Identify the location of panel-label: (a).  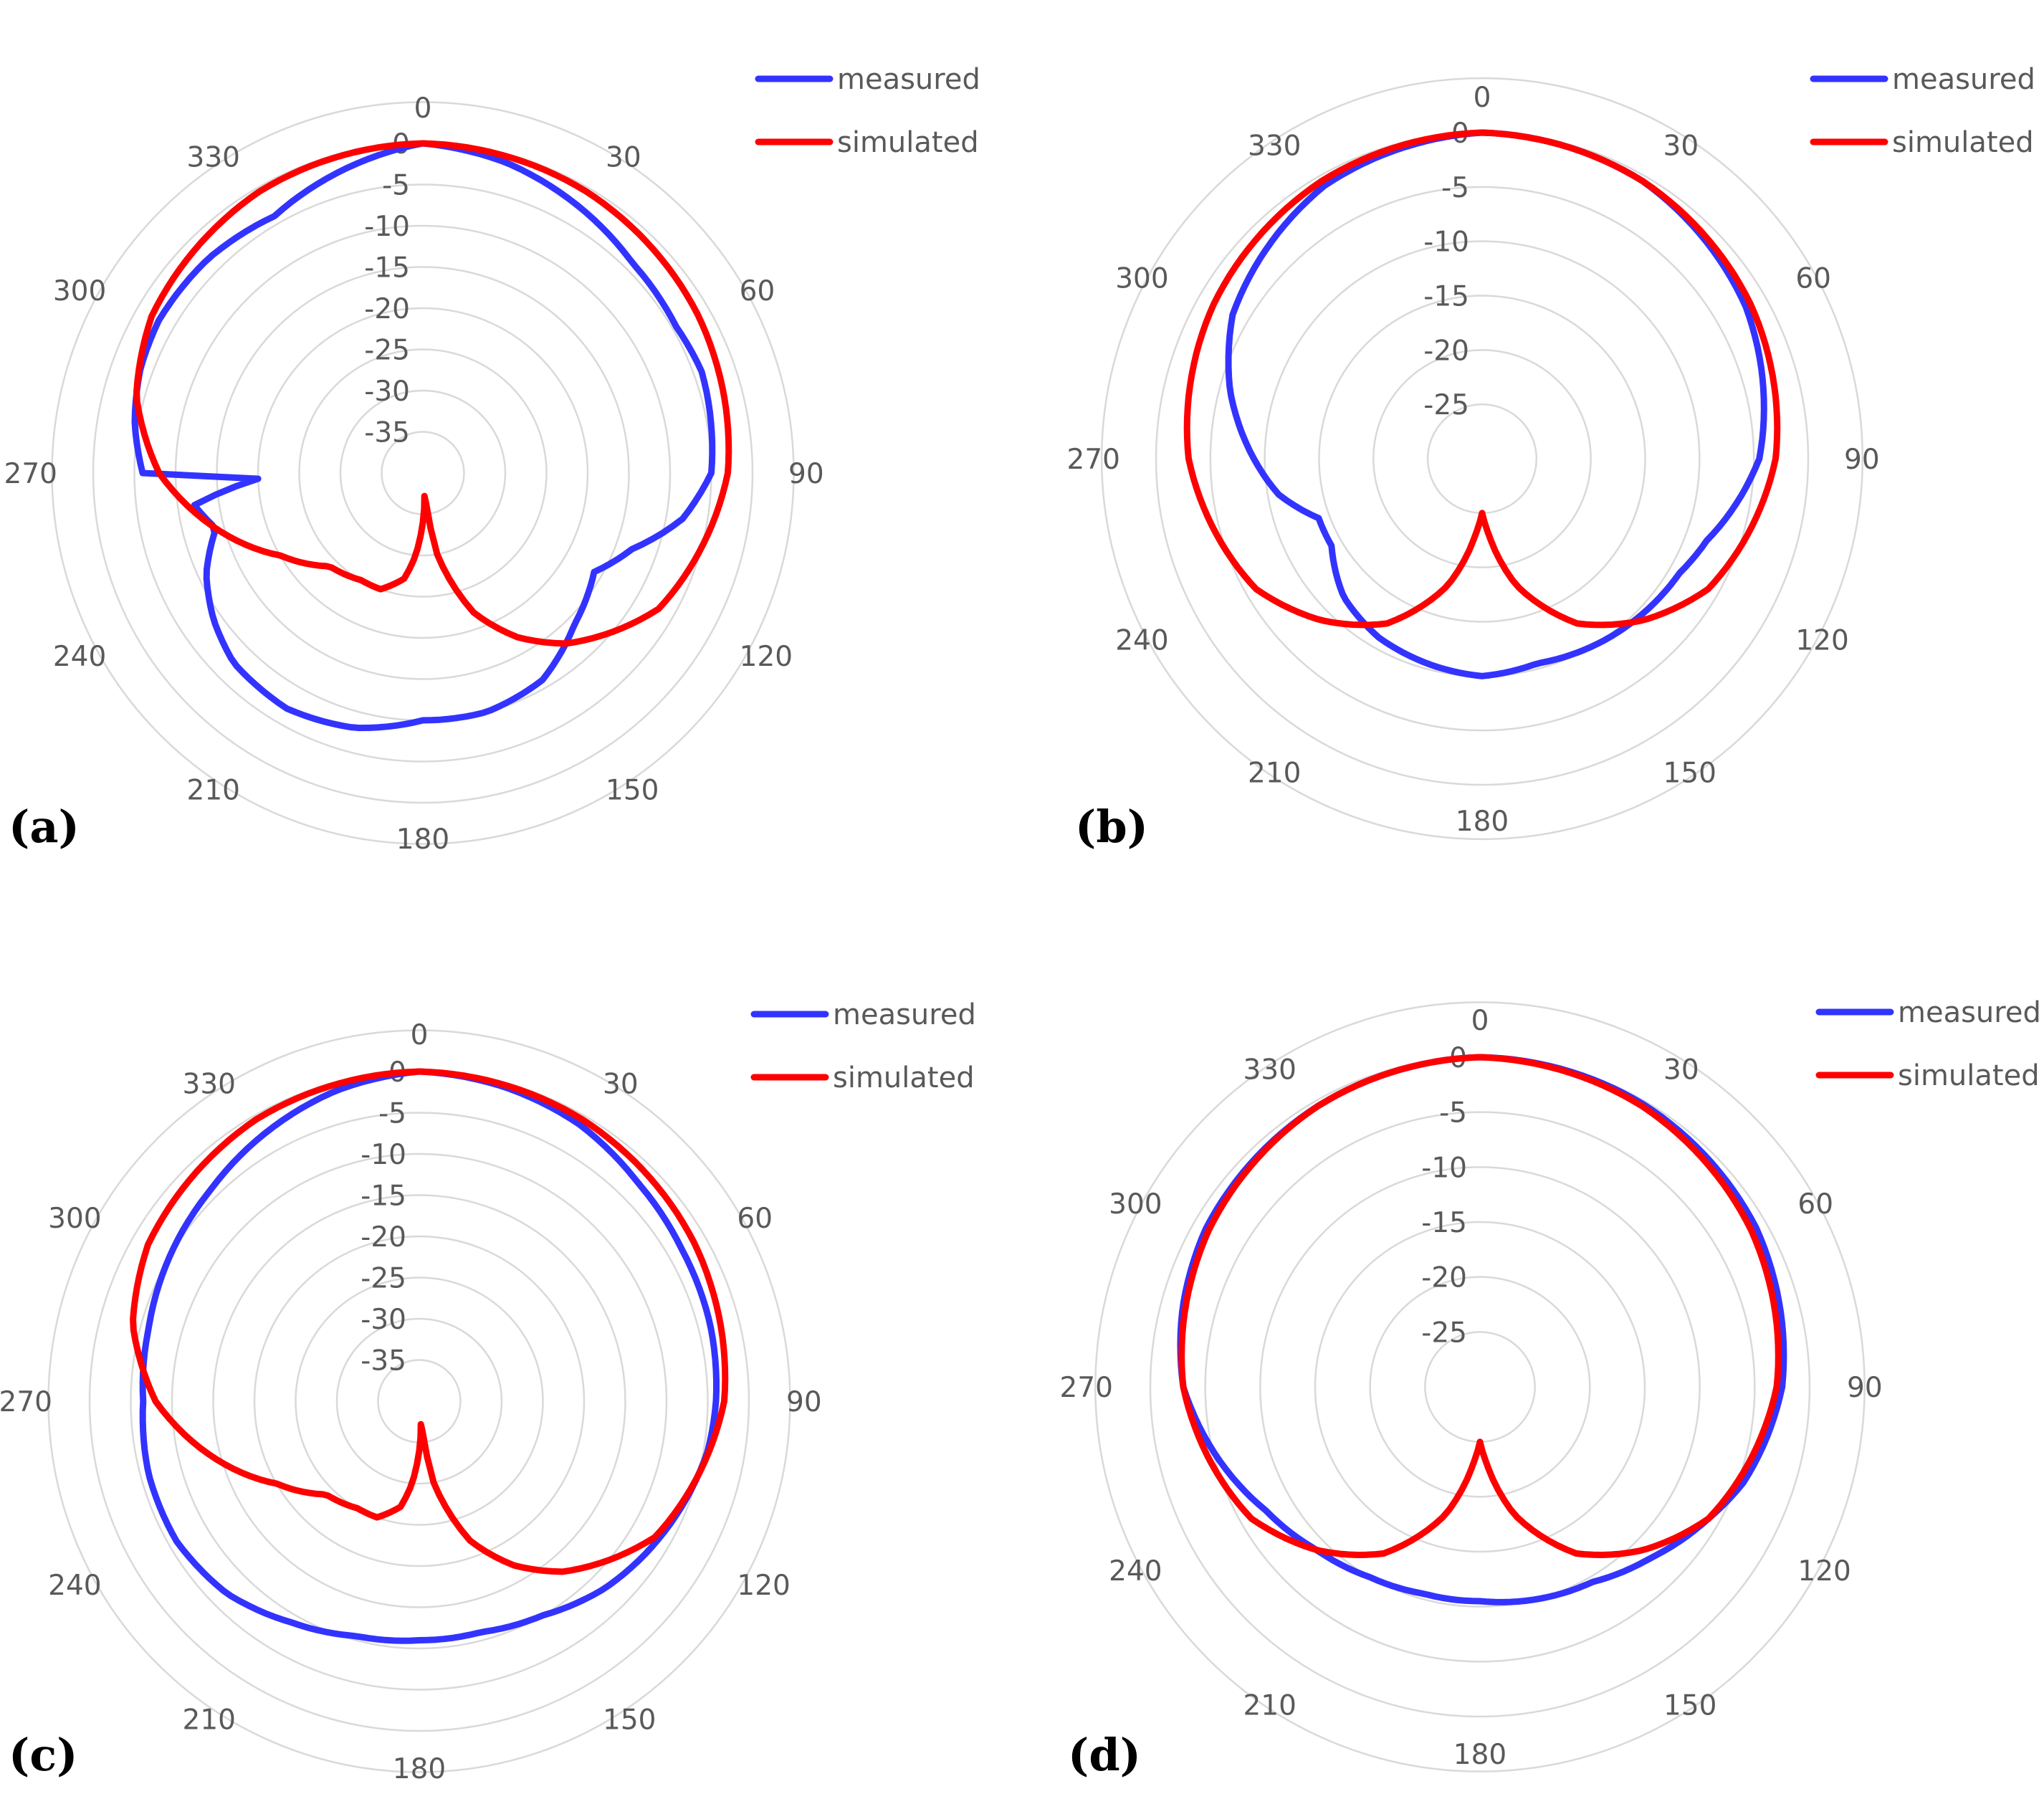
(44, 827).